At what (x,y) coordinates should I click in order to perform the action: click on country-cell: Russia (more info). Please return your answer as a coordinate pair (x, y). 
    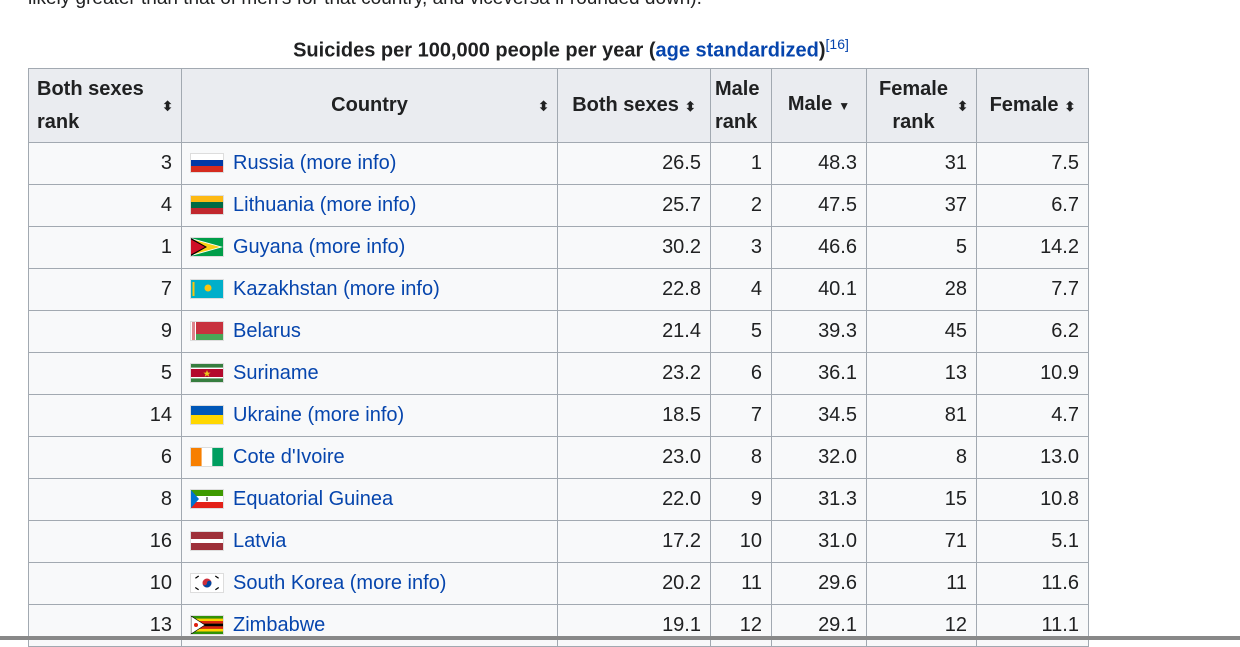
    Looking at the image, I should click on (369, 163).